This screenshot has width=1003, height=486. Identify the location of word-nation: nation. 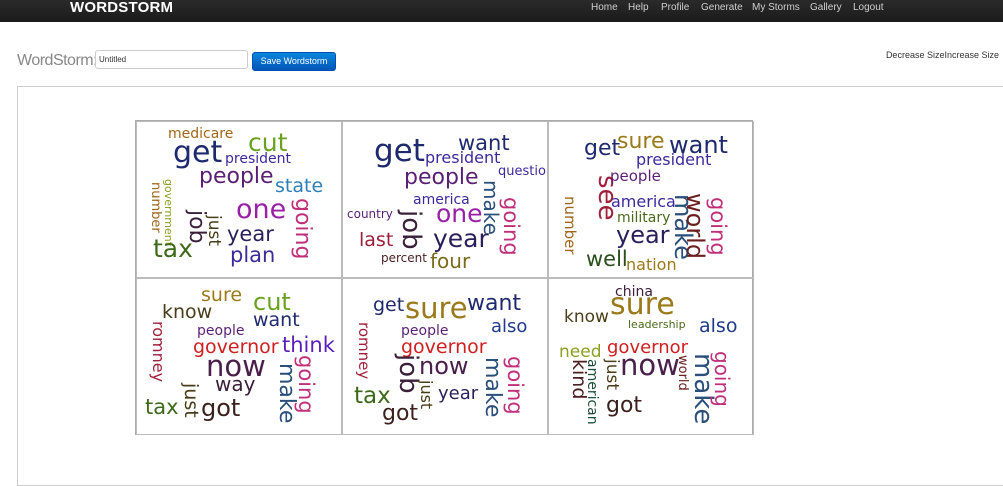
(651, 264).